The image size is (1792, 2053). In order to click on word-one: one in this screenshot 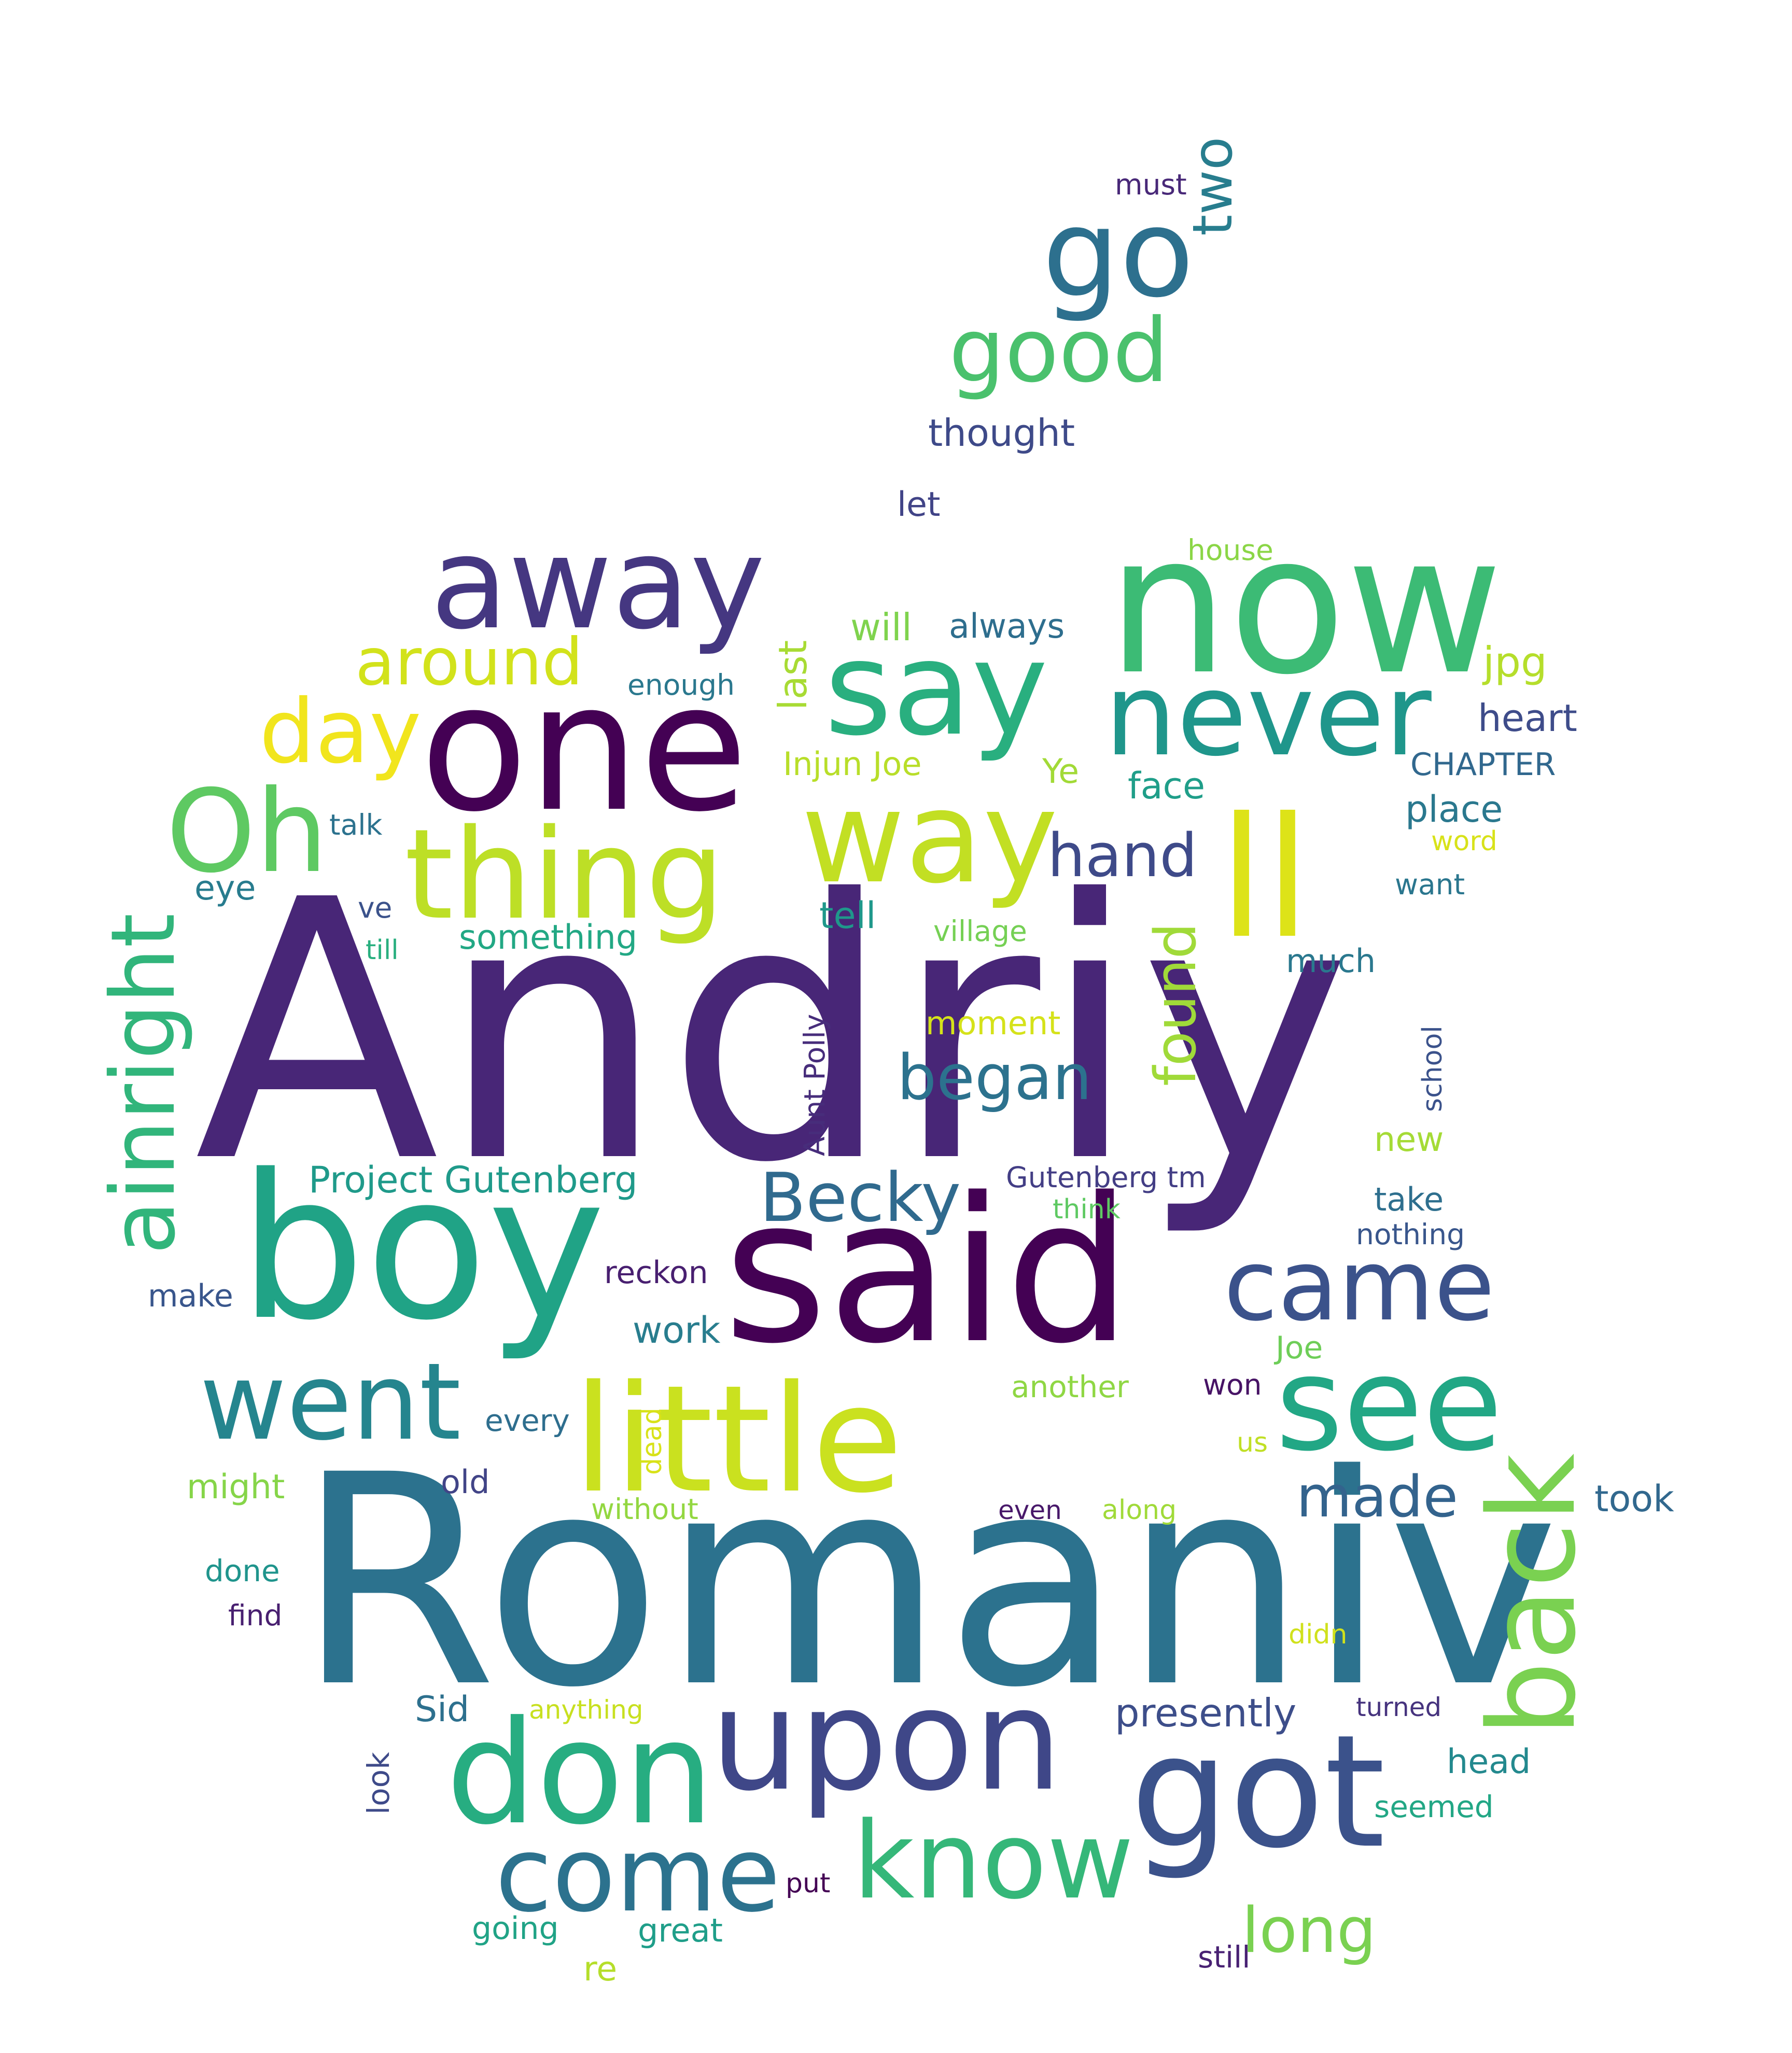, I will do `click(584, 748)`.